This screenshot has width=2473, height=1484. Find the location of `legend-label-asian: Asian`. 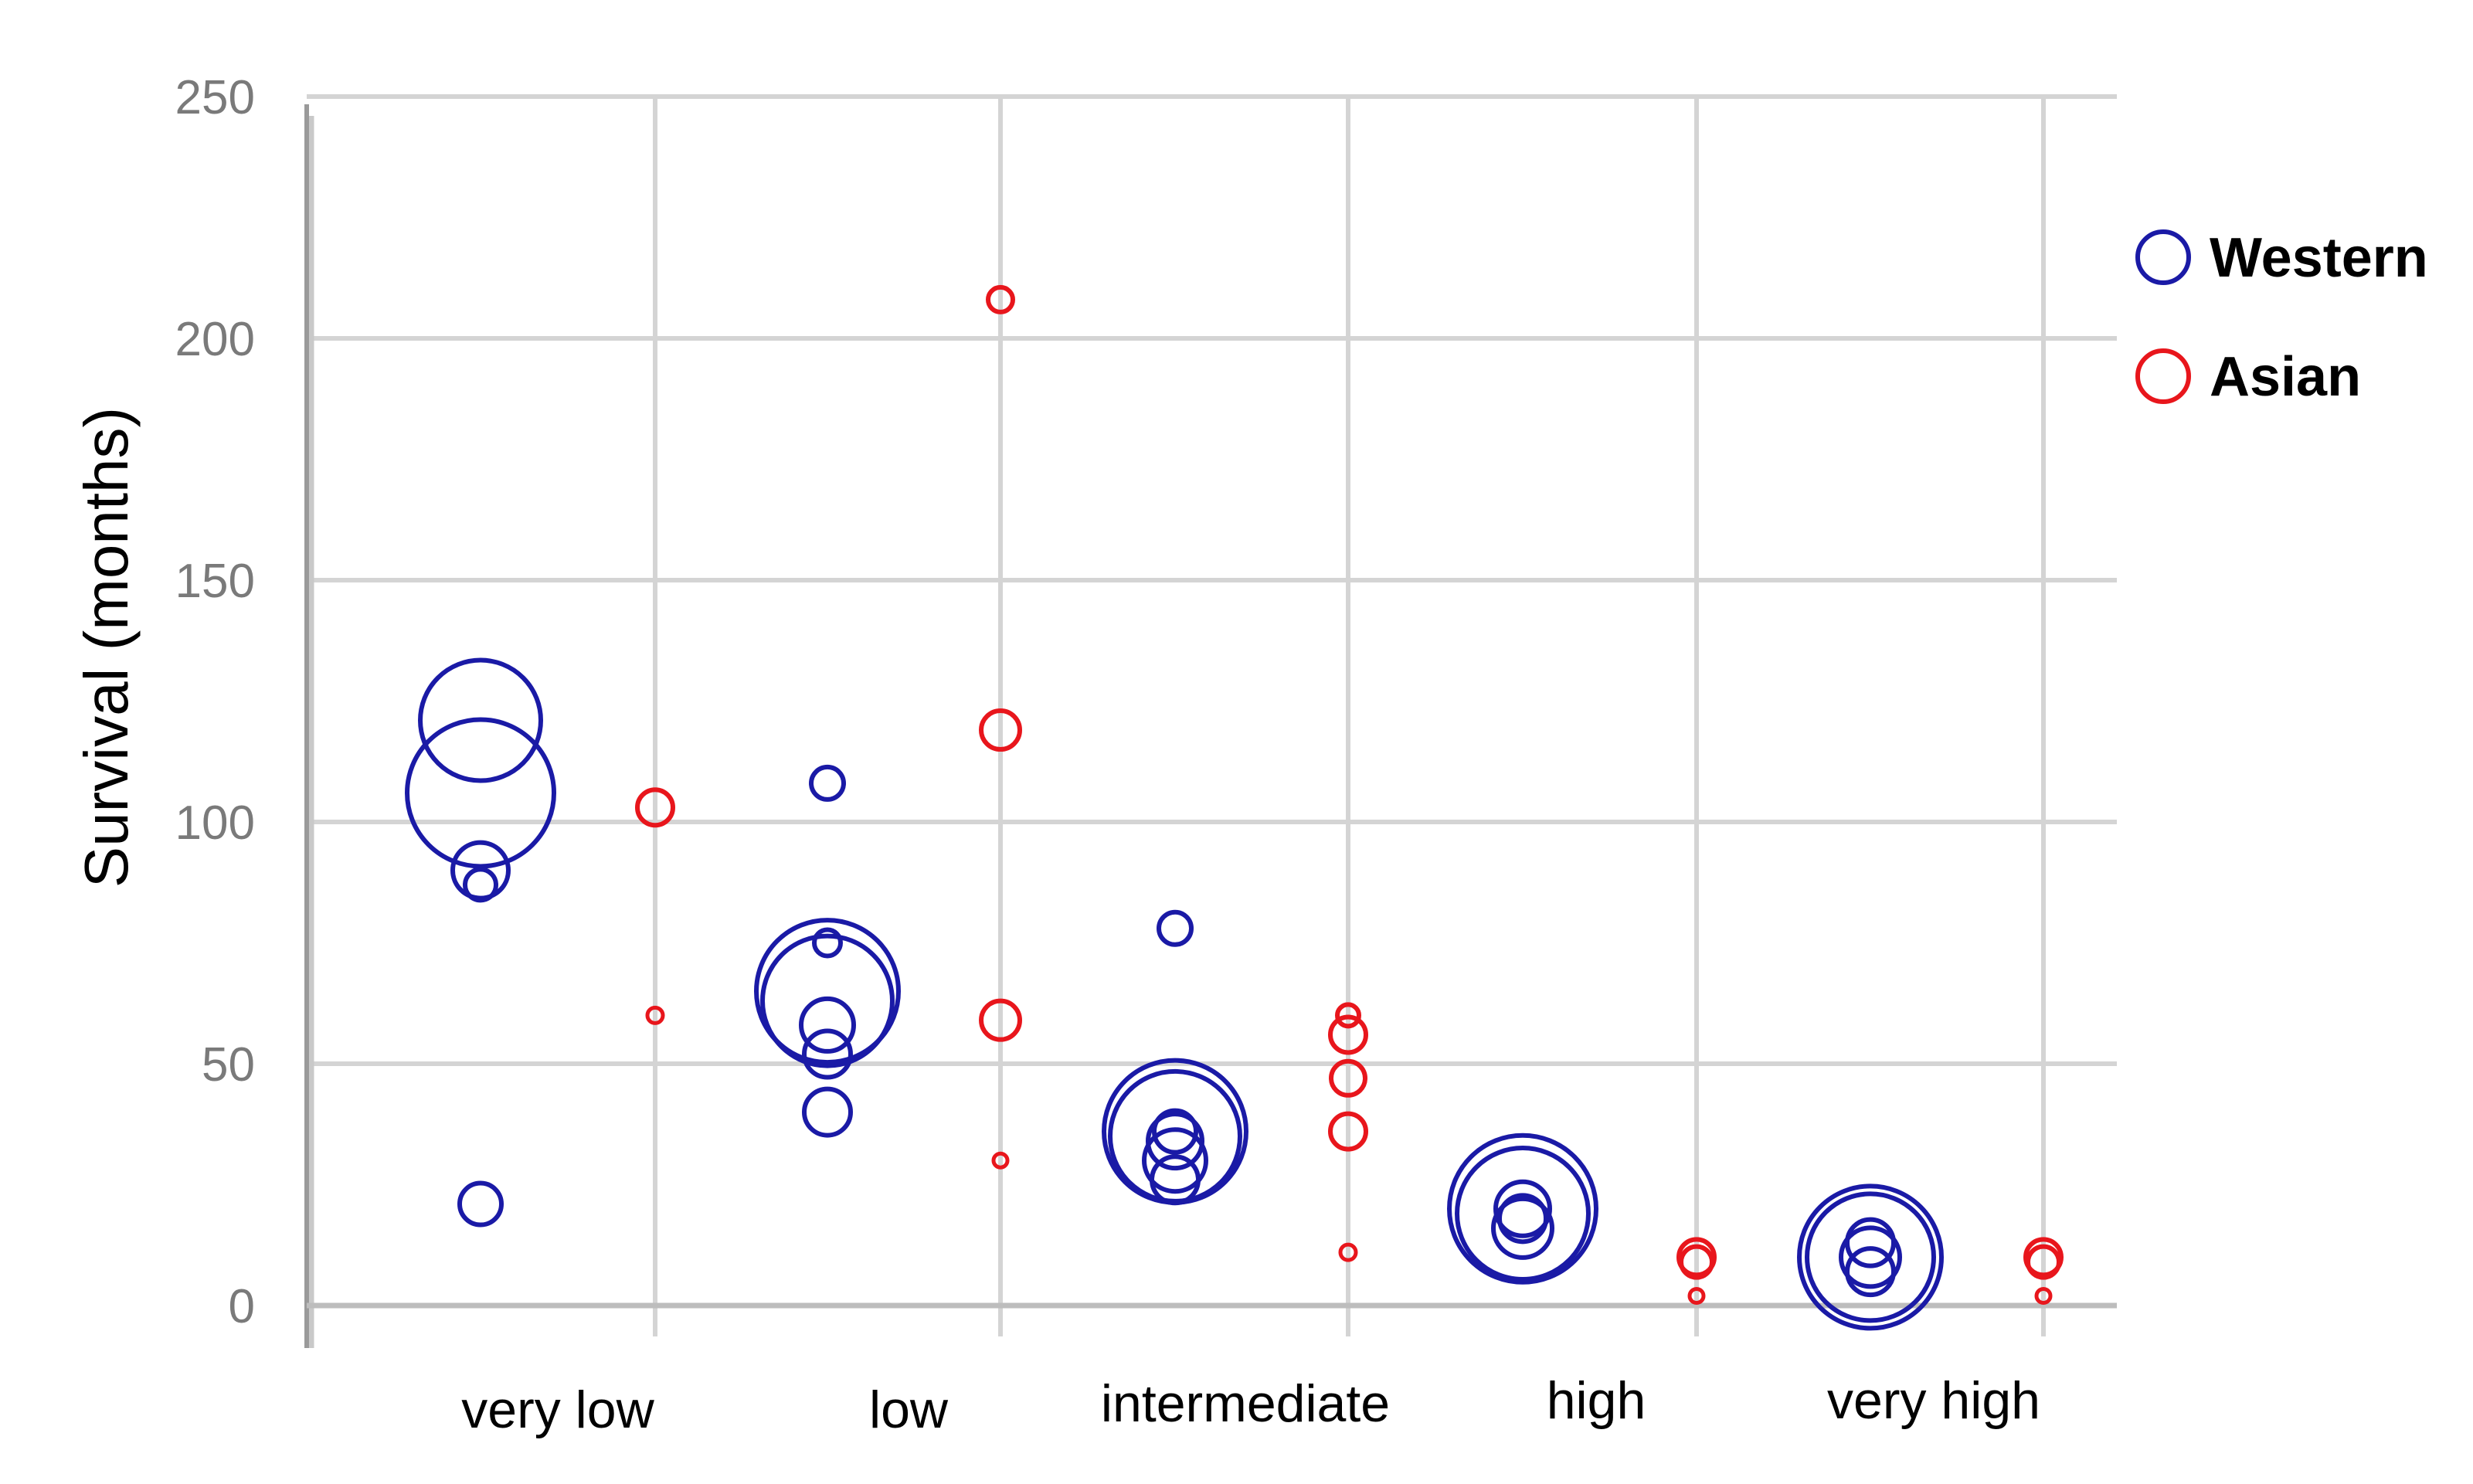

legend-label-asian: Asian is located at coordinates (2285, 377).